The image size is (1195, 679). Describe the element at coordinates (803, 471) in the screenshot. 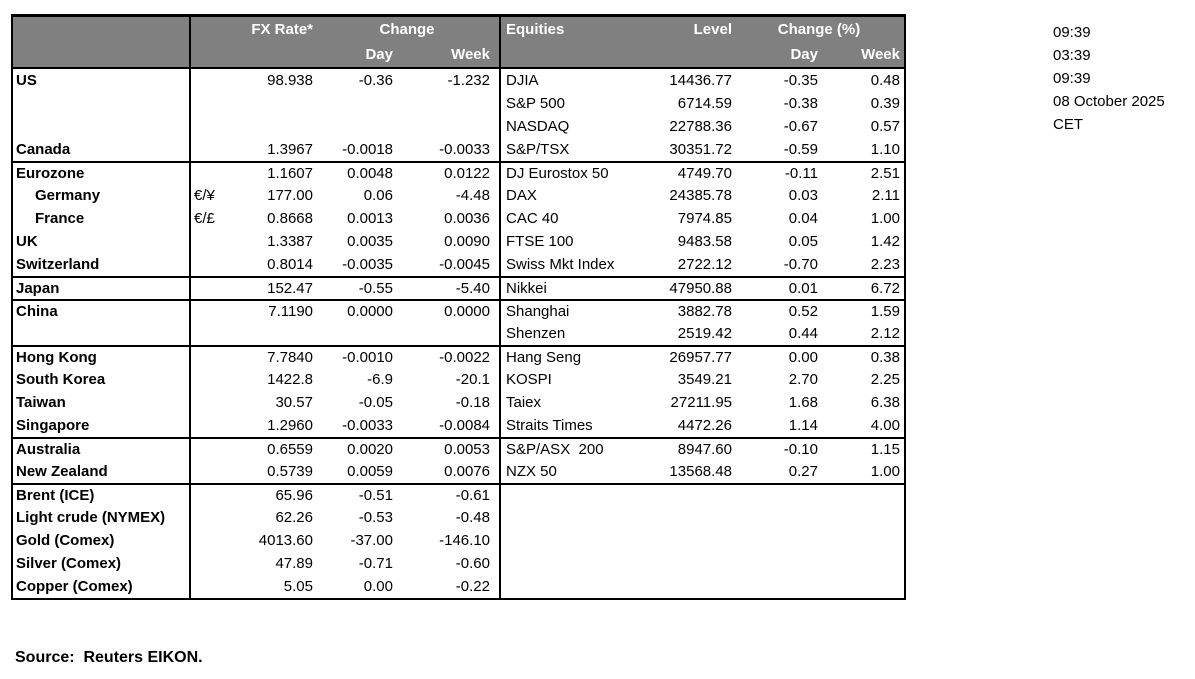

I see `equity-day-change: 0.27` at that location.